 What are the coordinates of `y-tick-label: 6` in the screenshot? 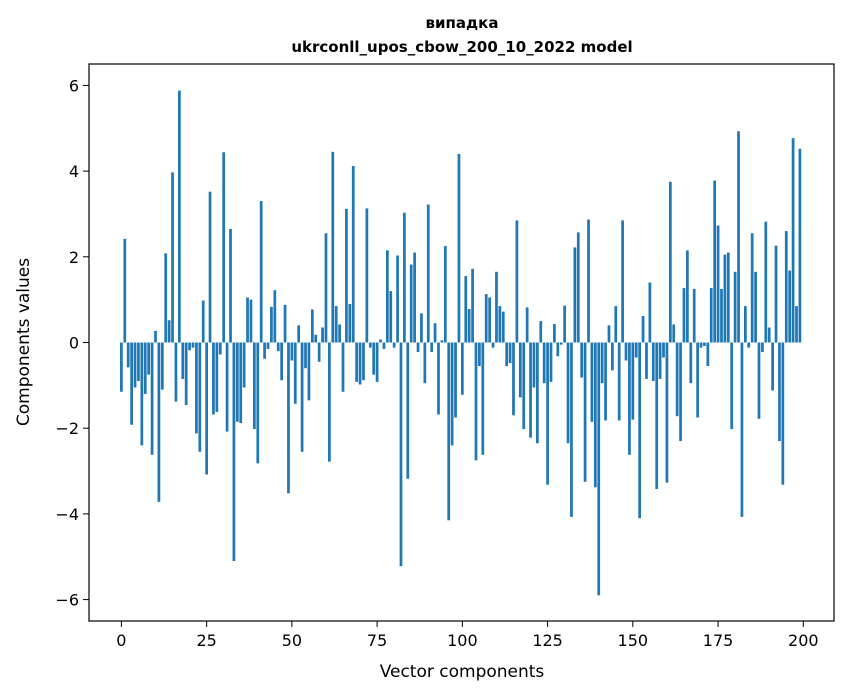 It's located at (74, 85).